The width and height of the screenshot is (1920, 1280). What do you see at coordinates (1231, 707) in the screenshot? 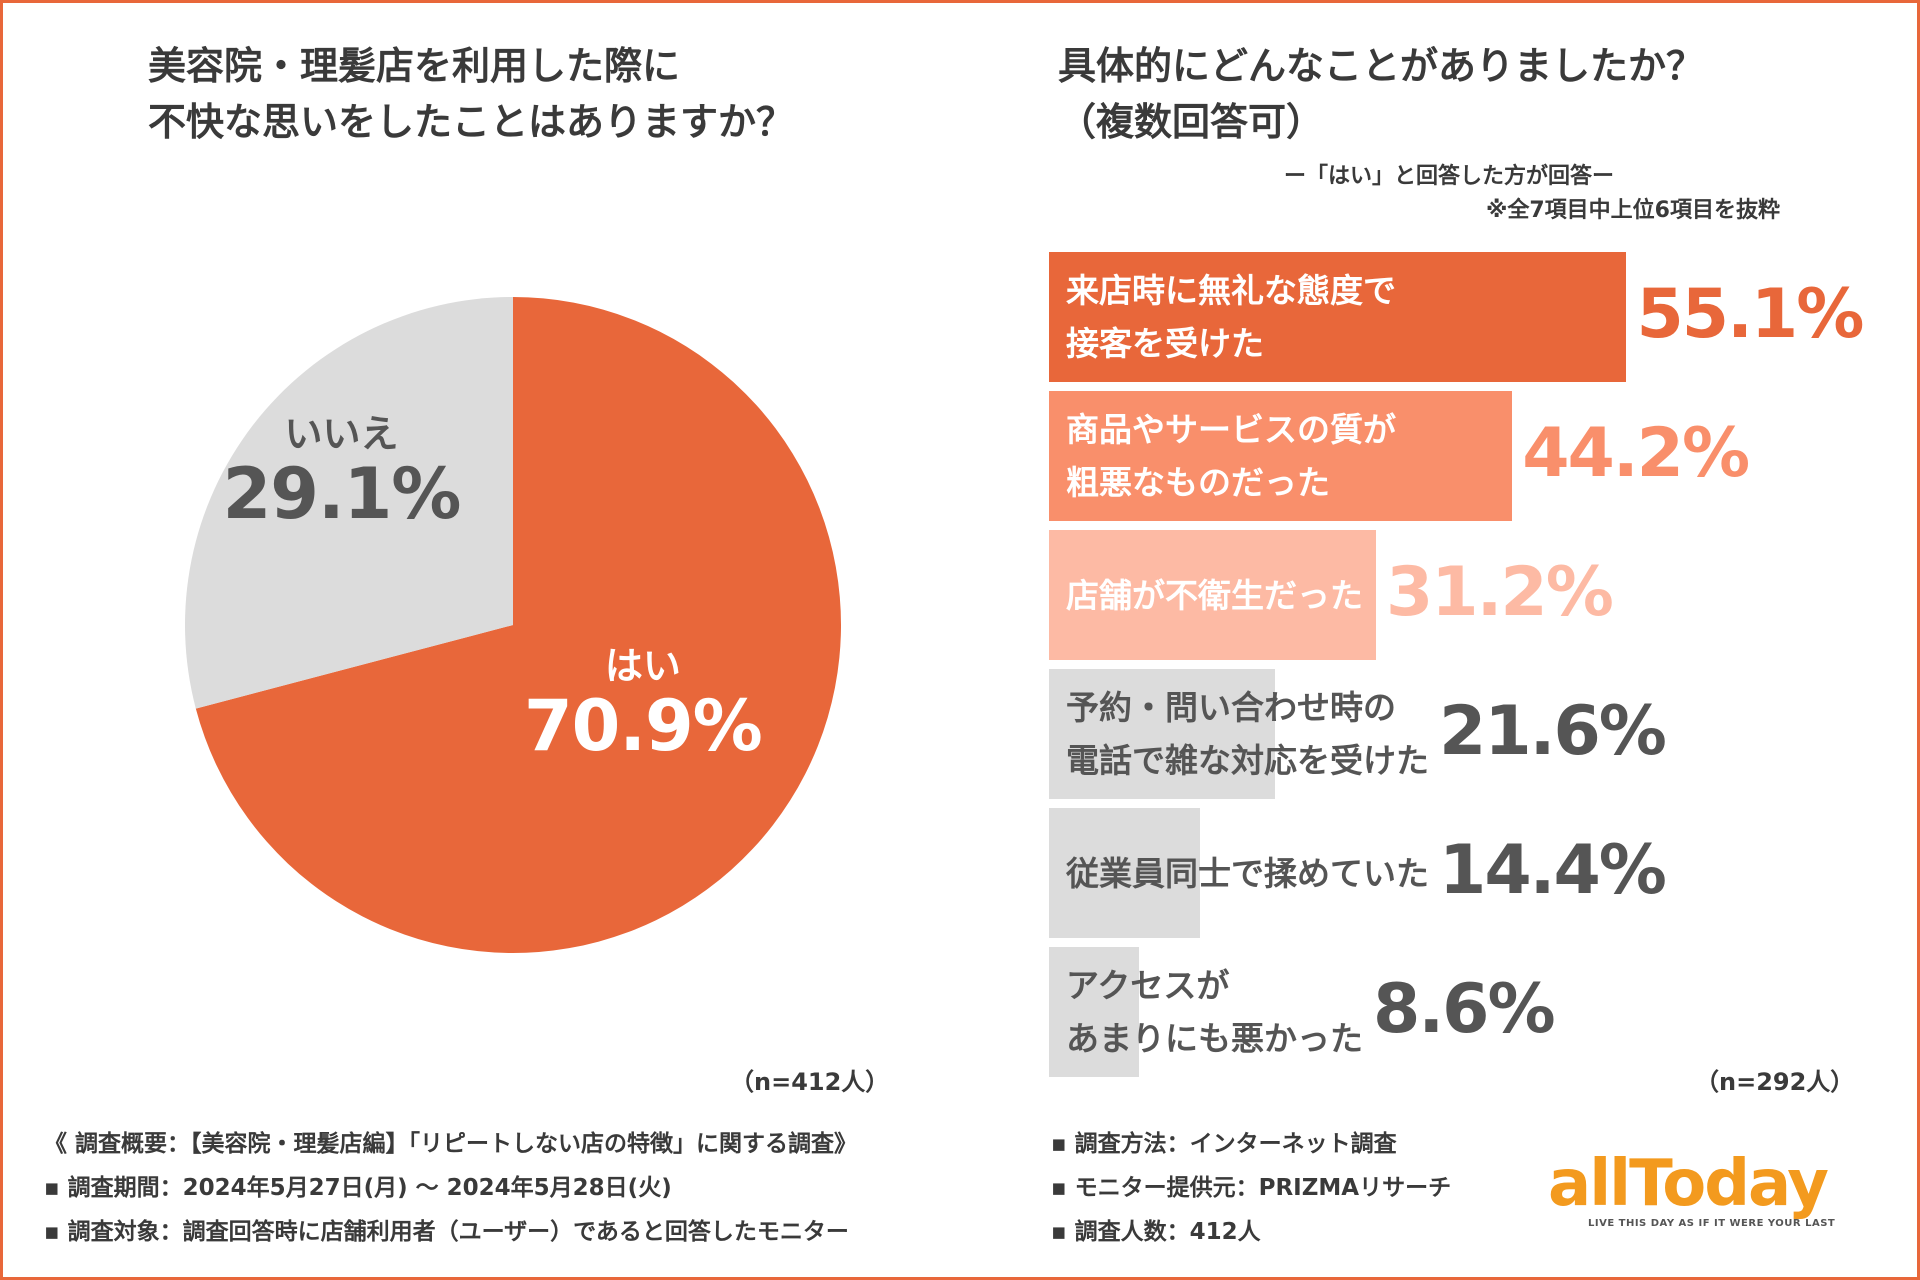
I see `bar-label-line: 予約・問い合わせ時の` at bounding box center [1231, 707].